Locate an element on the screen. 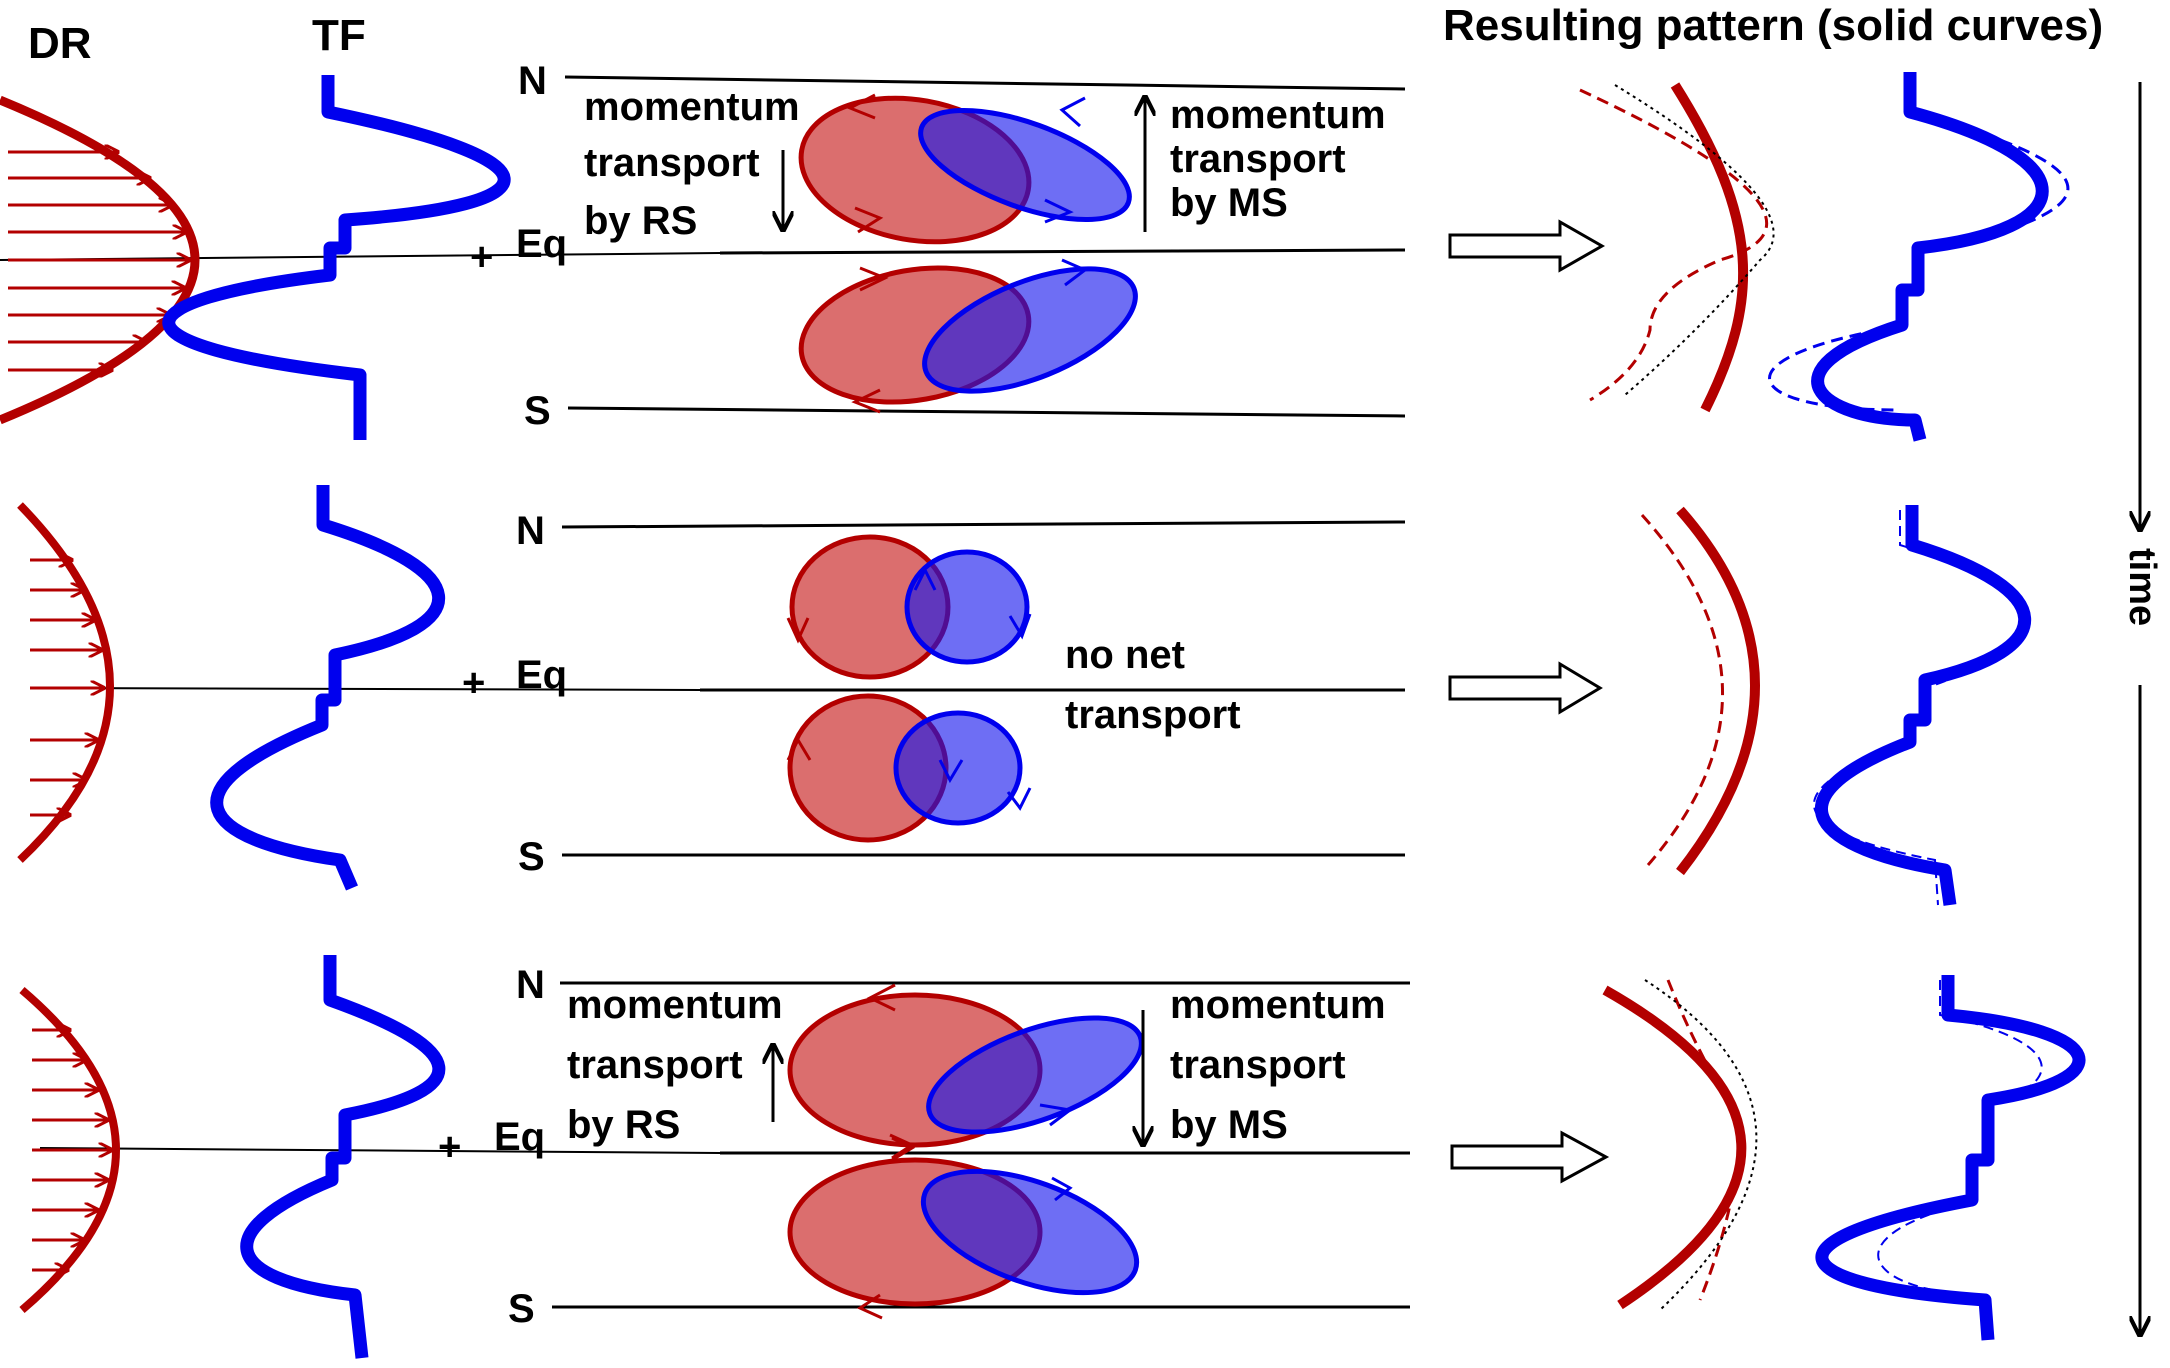 The height and width of the screenshot is (1368, 2170). equator-cross-middle: + is located at coordinates (473, 683).